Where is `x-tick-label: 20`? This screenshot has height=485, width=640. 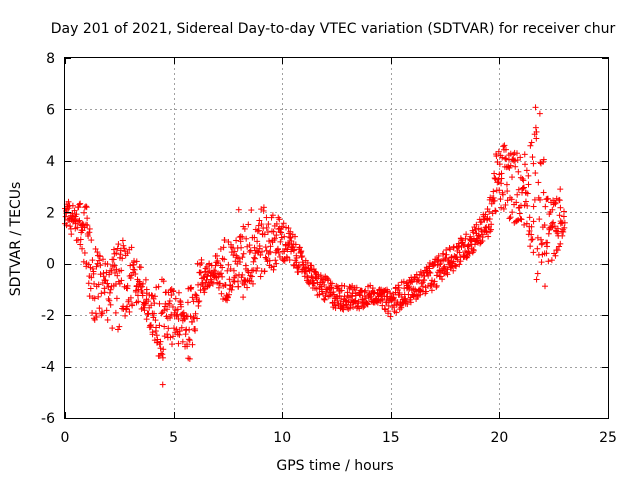
x-tick-label: 20 is located at coordinates (499, 438).